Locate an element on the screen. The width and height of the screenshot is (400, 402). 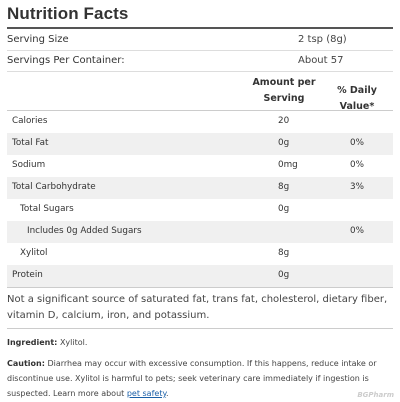
serving-divider is located at coordinates (200, 50).